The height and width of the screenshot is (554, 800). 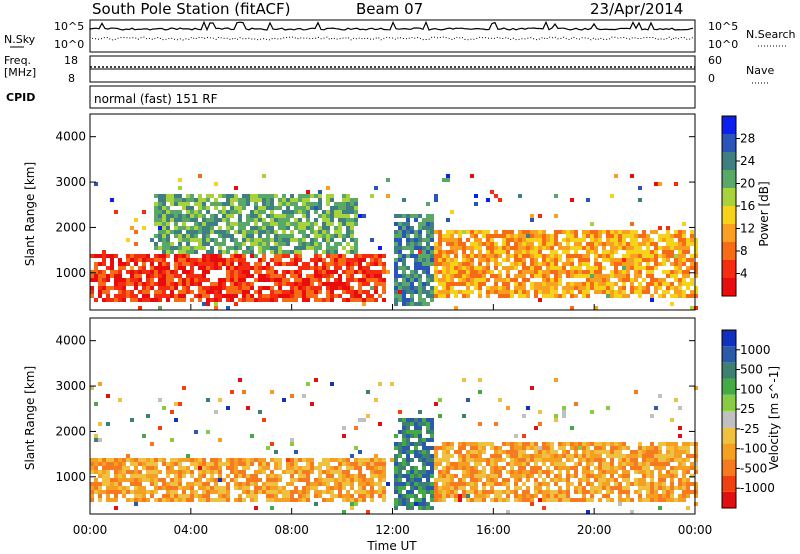 What do you see at coordinates (729, 402) in the screenshot?
I see `colorbar-swatch` at bounding box center [729, 402].